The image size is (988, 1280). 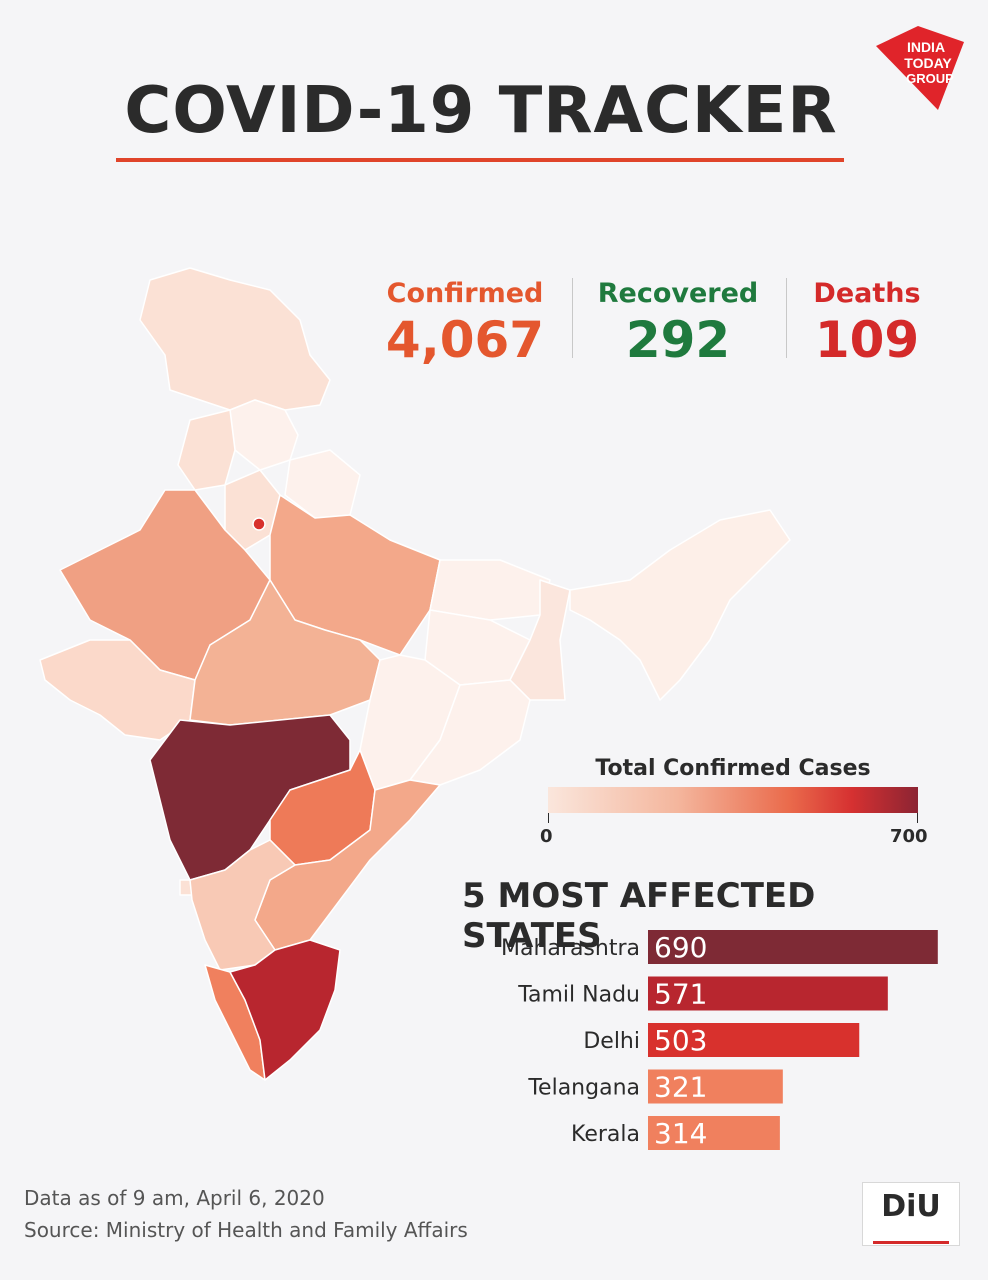 I want to click on region-punjab, so click(x=206, y=450).